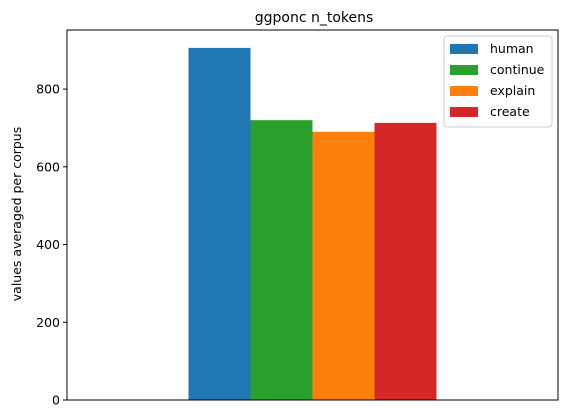 The width and height of the screenshot is (571, 418). I want to click on legend-label-create: create, so click(510, 111).